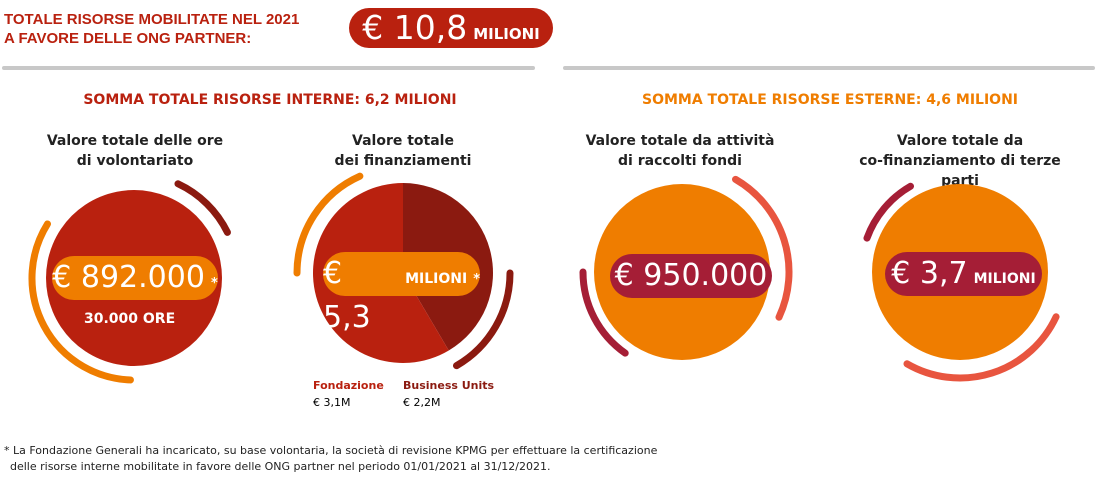 The image size is (1097, 480). I want to click on cofunding-title-line1: Valore totale da, so click(960, 141).